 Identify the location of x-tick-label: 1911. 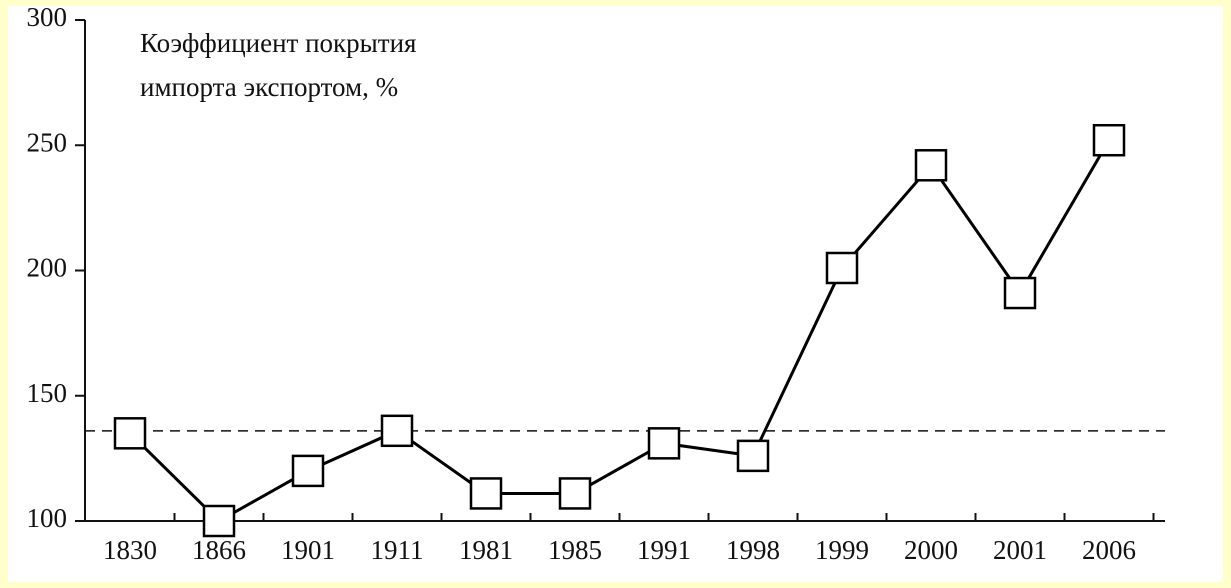
(397, 550).